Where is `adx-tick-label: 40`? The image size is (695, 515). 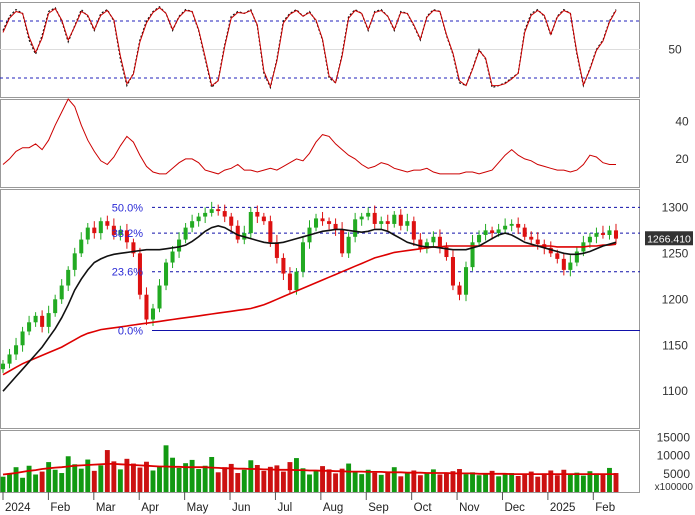
adx-tick-label: 40 is located at coordinates (682, 121).